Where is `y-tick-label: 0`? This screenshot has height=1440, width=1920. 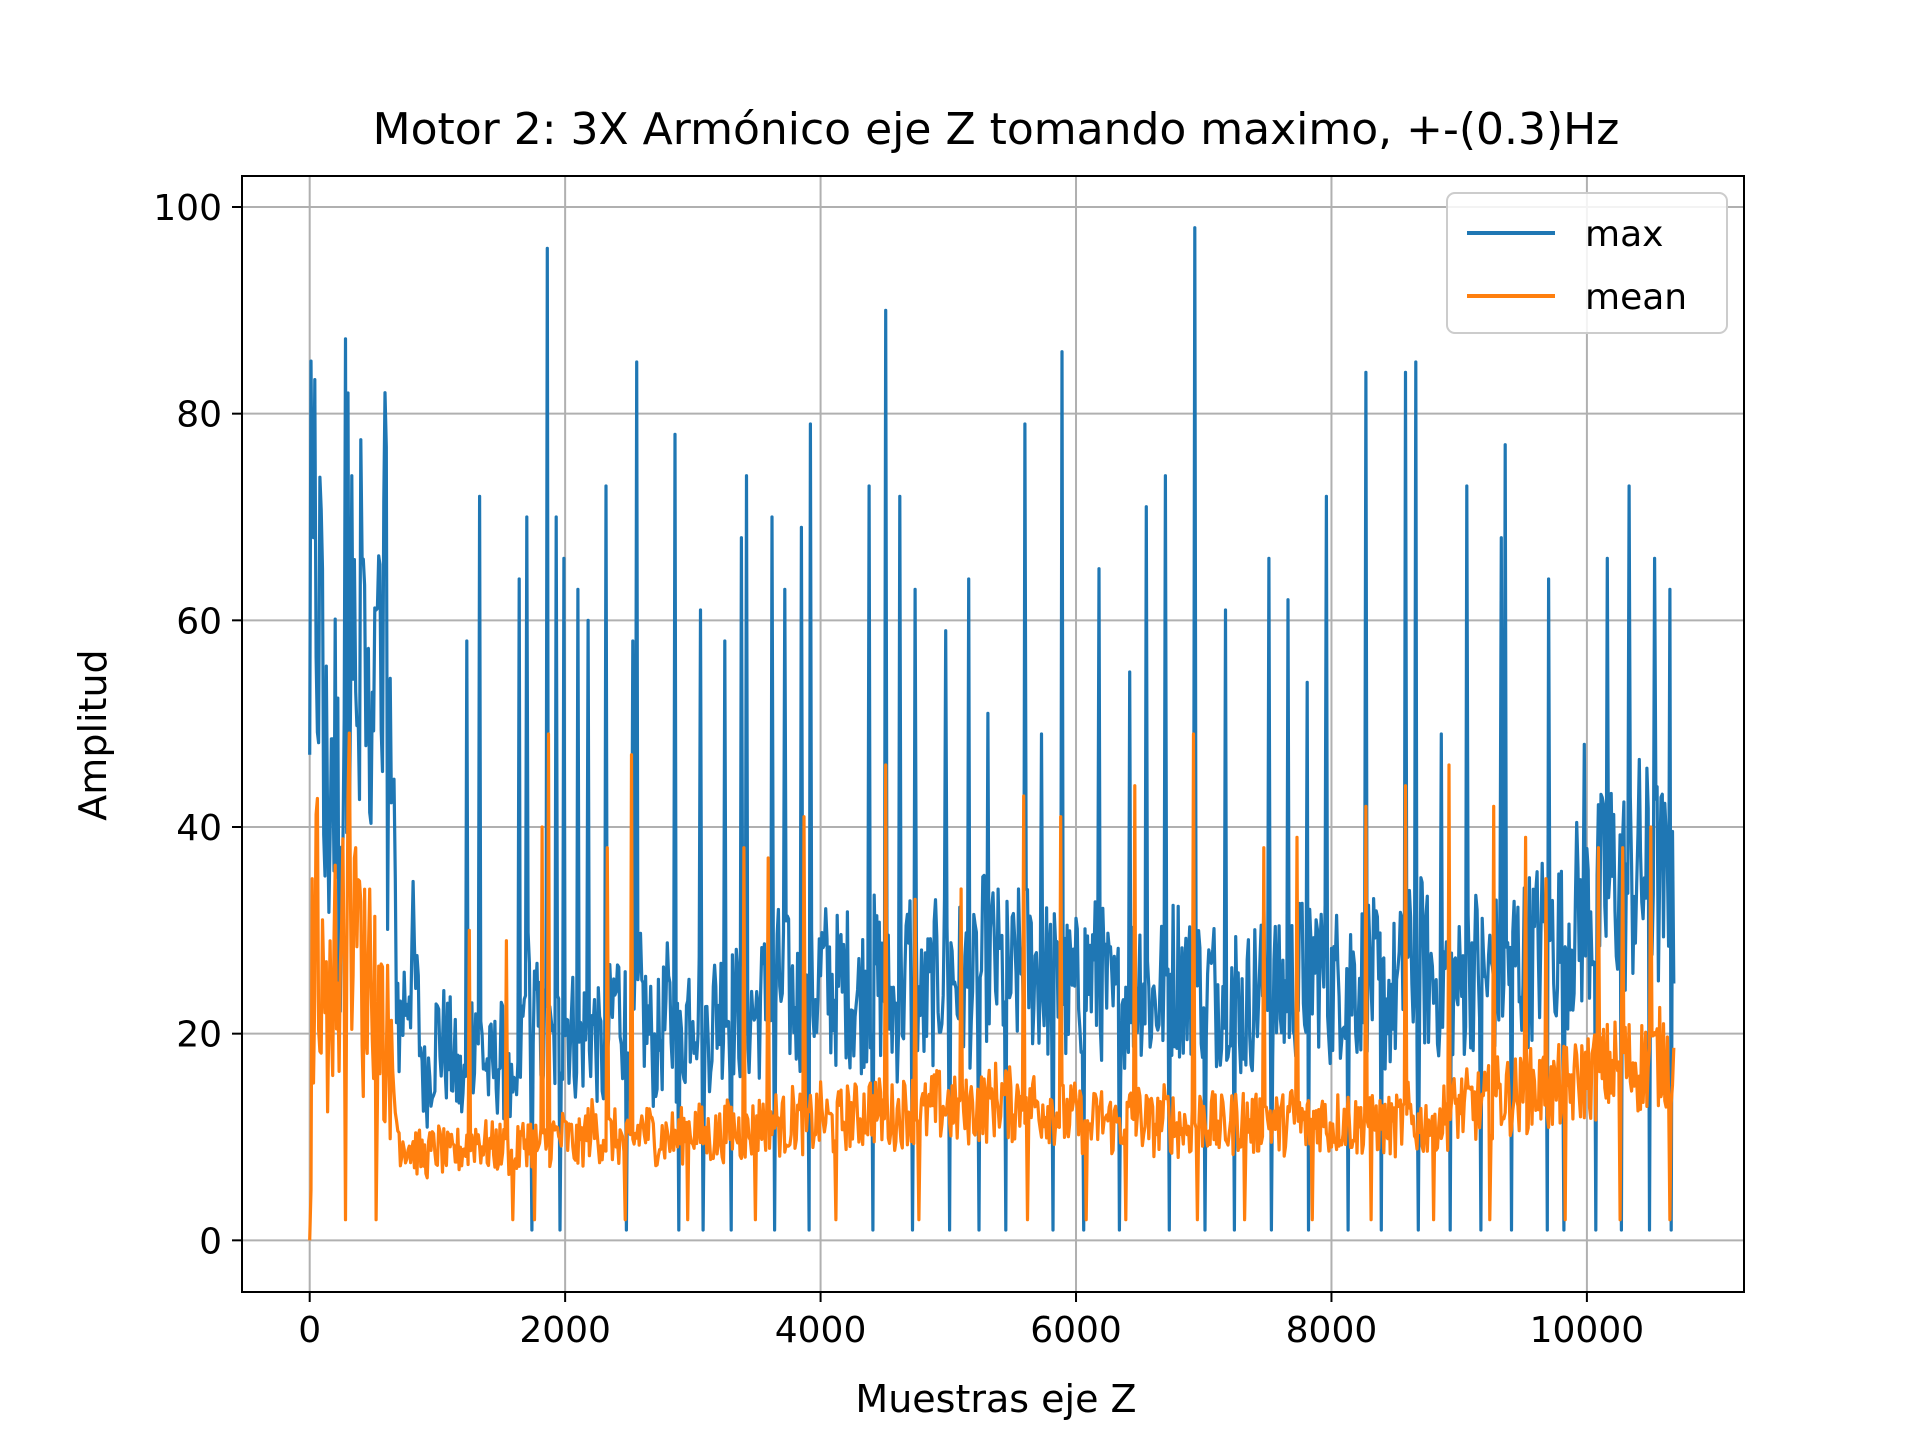
y-tick-label: 0 is located at coordinates (210, 1241).